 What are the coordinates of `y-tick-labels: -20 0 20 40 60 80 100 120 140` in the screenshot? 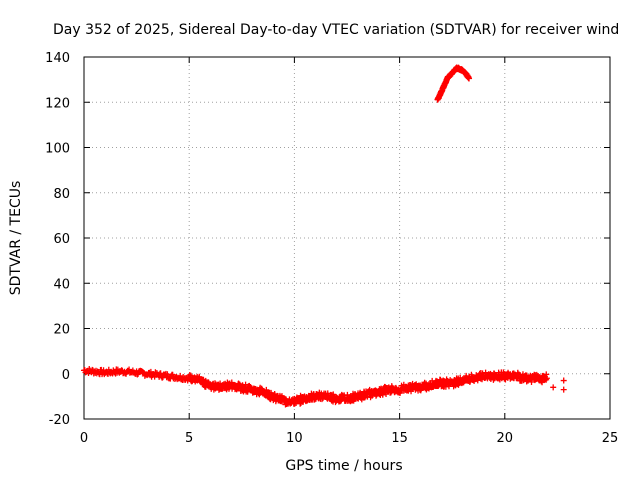 It's located at (57, 239).